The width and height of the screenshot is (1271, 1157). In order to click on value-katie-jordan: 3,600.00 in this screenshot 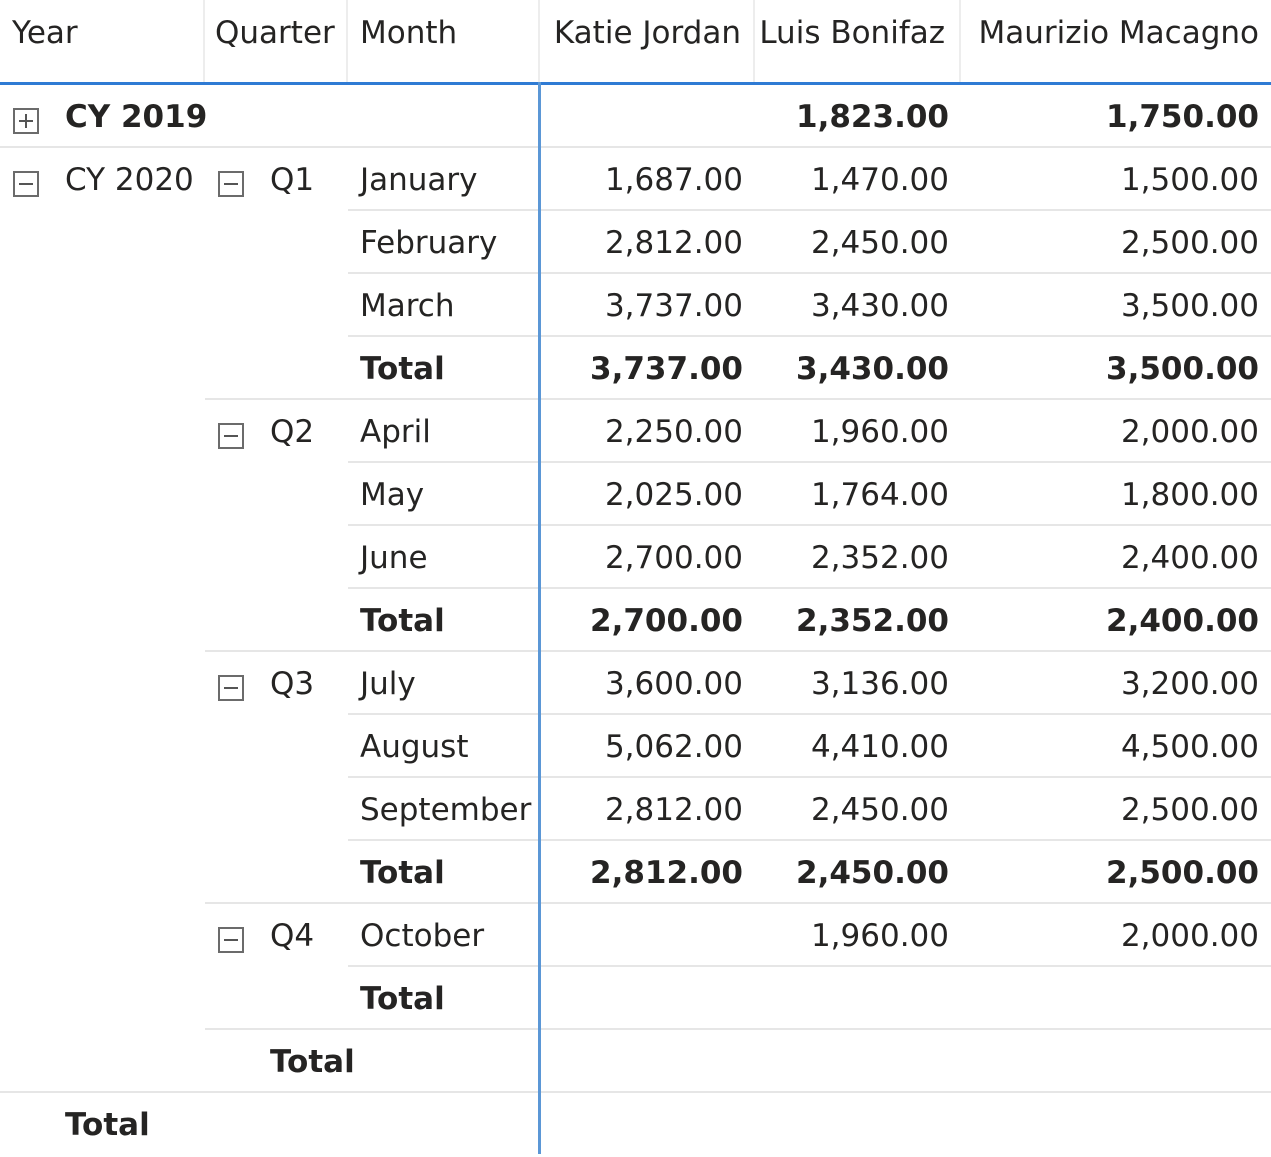, I will do `click(673, 684)`.